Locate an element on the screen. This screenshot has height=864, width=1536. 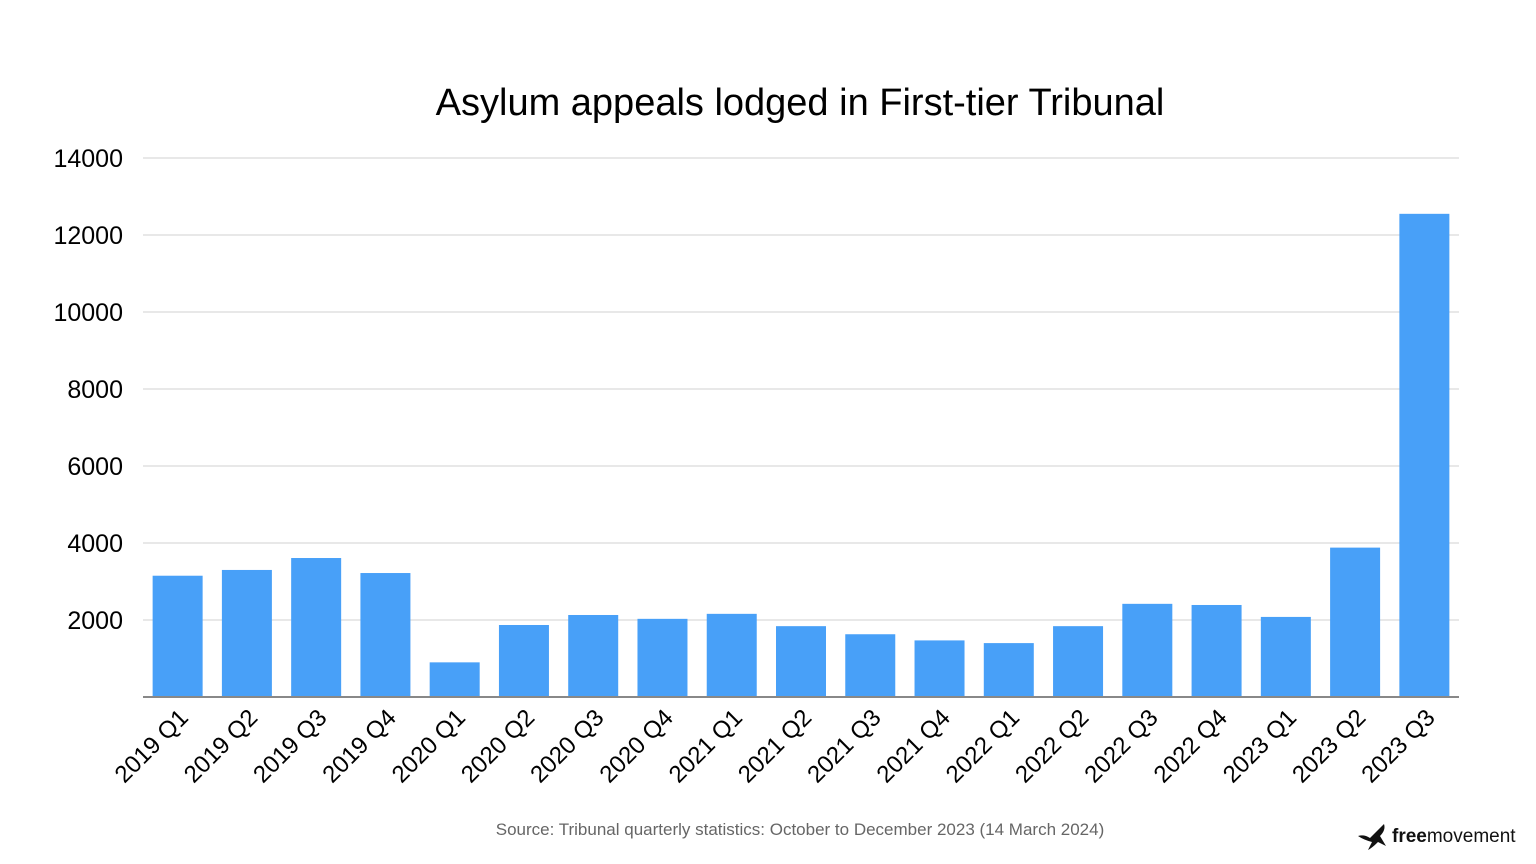
y-tick-label: 14000 is located at coordinates (88, 159).